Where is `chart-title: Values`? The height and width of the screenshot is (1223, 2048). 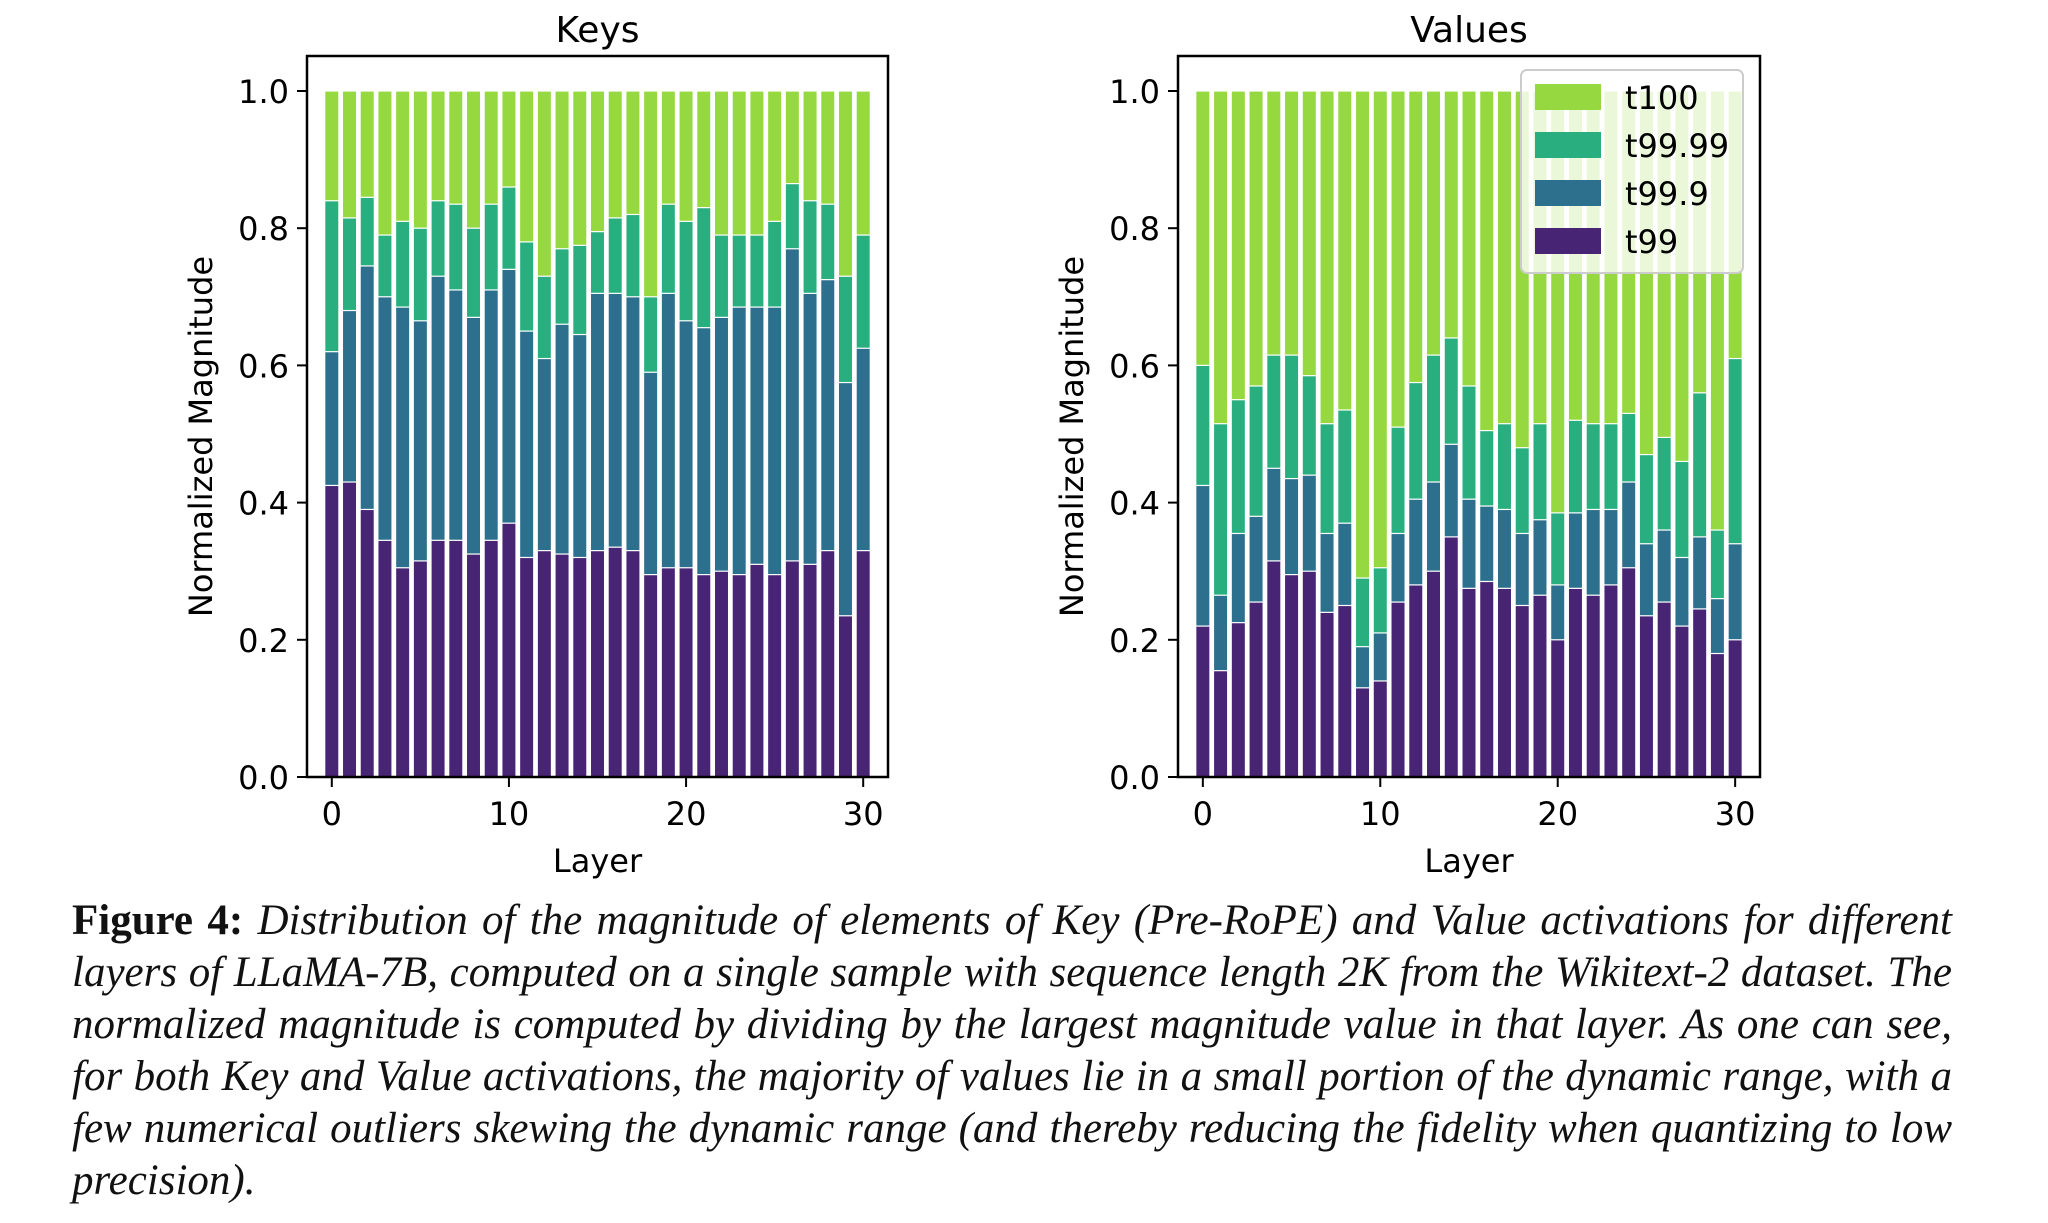
chart-title: Values is located at coordinates (1469, 30).